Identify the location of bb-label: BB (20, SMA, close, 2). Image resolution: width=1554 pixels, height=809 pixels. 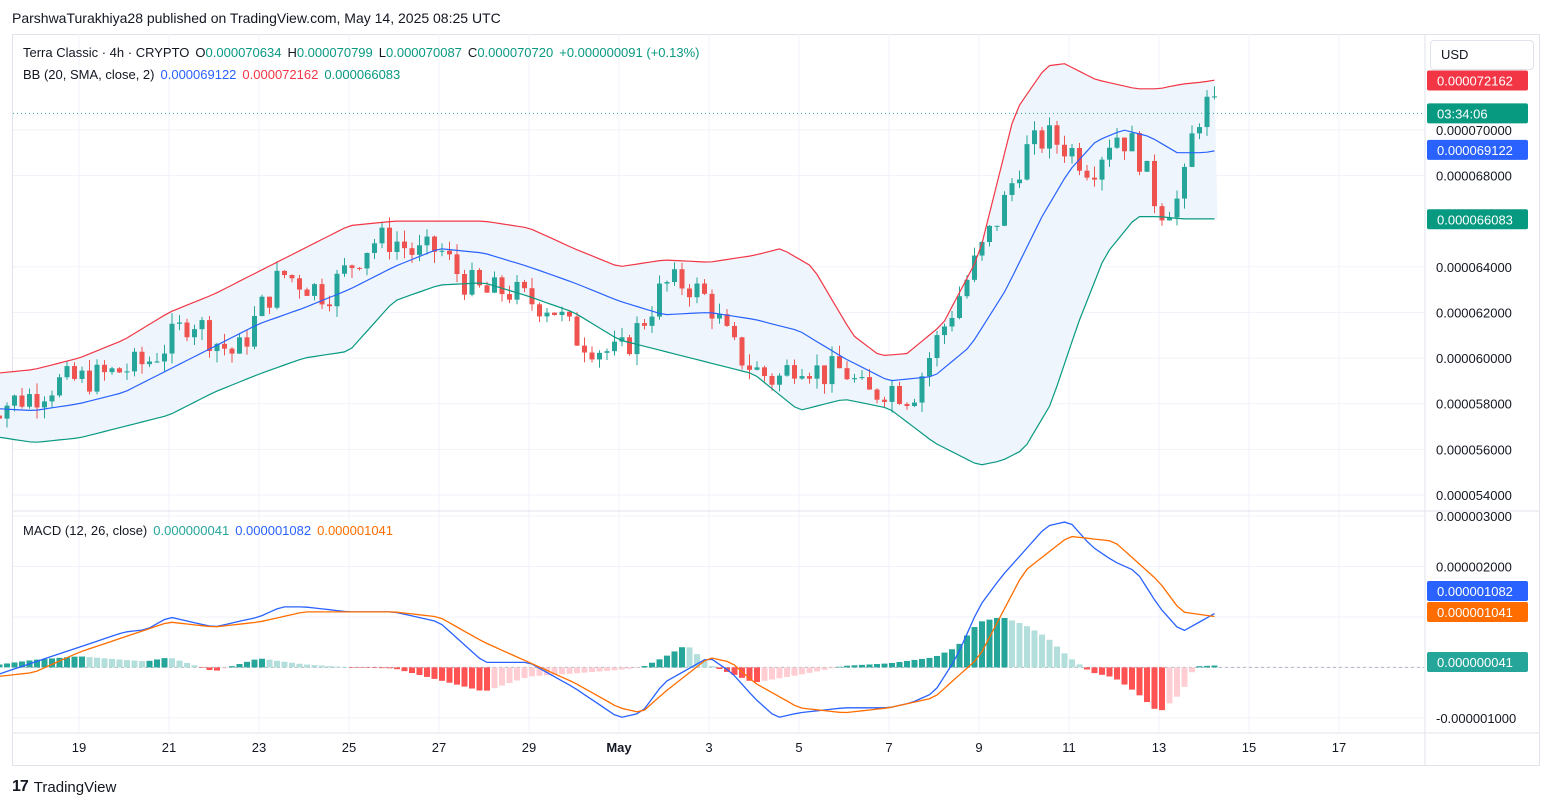
(89, 74).